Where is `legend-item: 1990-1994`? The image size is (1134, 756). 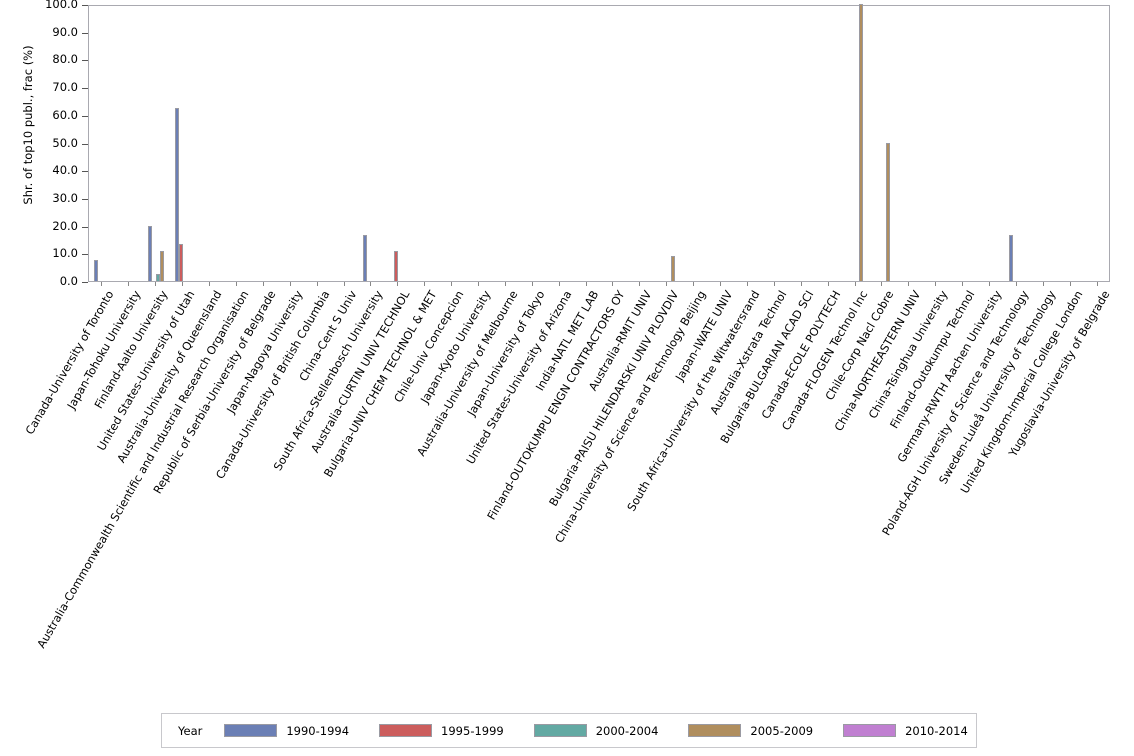 legend-item: 1990-1994 is located at coordinates (286, 731).